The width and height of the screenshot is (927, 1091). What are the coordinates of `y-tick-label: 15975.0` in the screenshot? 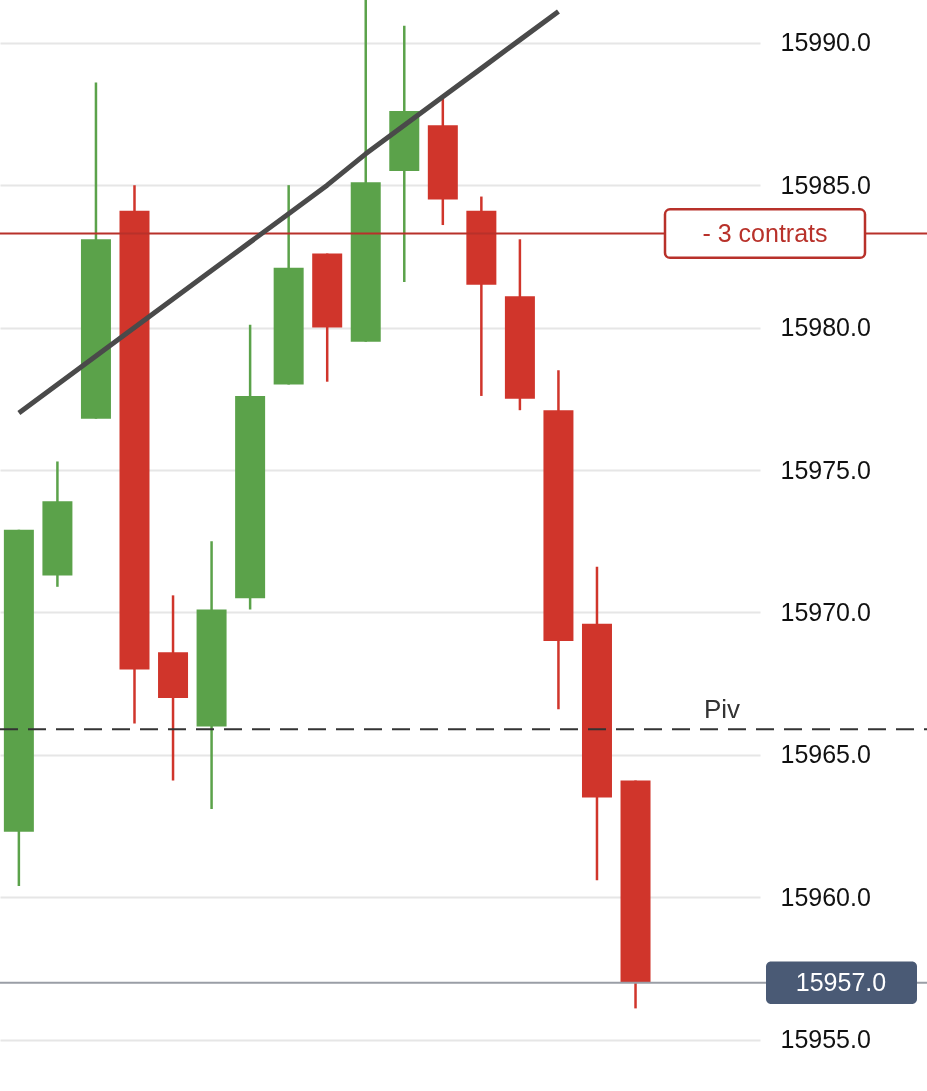 It's located at (825, 469).